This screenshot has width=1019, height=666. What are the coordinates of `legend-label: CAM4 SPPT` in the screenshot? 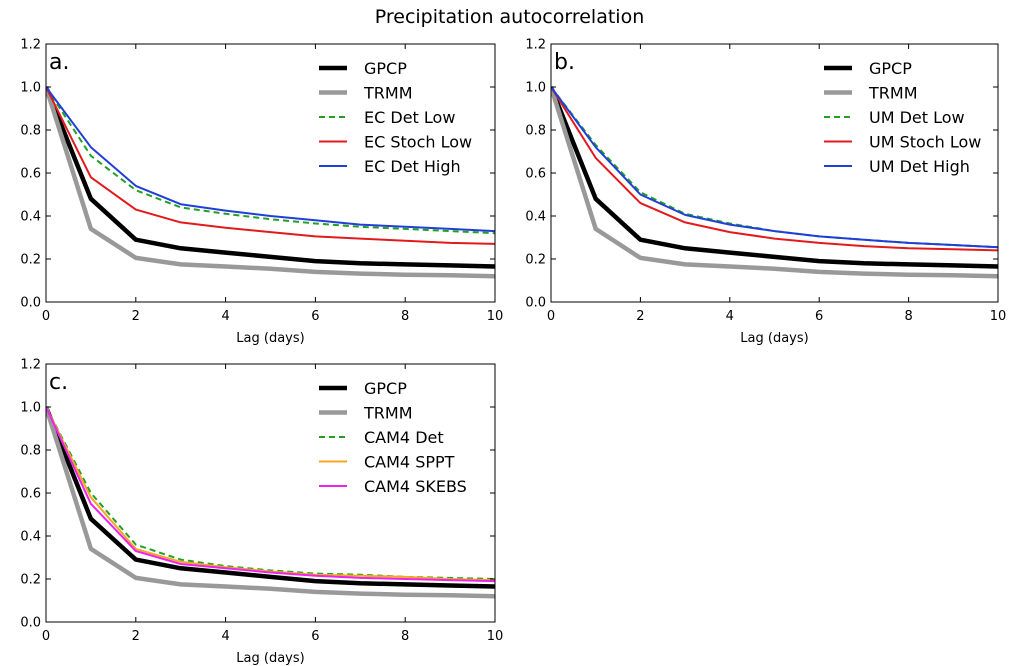 It's located at (409, 462).